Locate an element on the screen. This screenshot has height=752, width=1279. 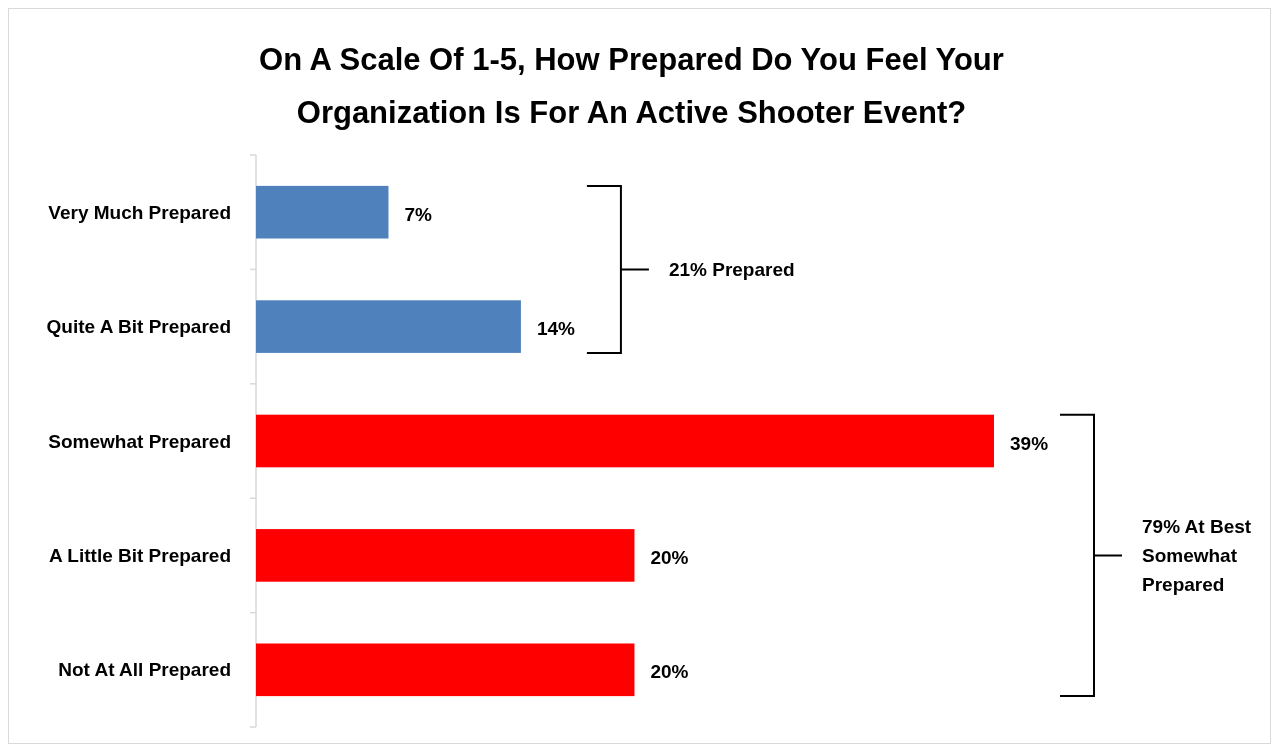
data-label: 39% is located at coordinates (1029, 443).